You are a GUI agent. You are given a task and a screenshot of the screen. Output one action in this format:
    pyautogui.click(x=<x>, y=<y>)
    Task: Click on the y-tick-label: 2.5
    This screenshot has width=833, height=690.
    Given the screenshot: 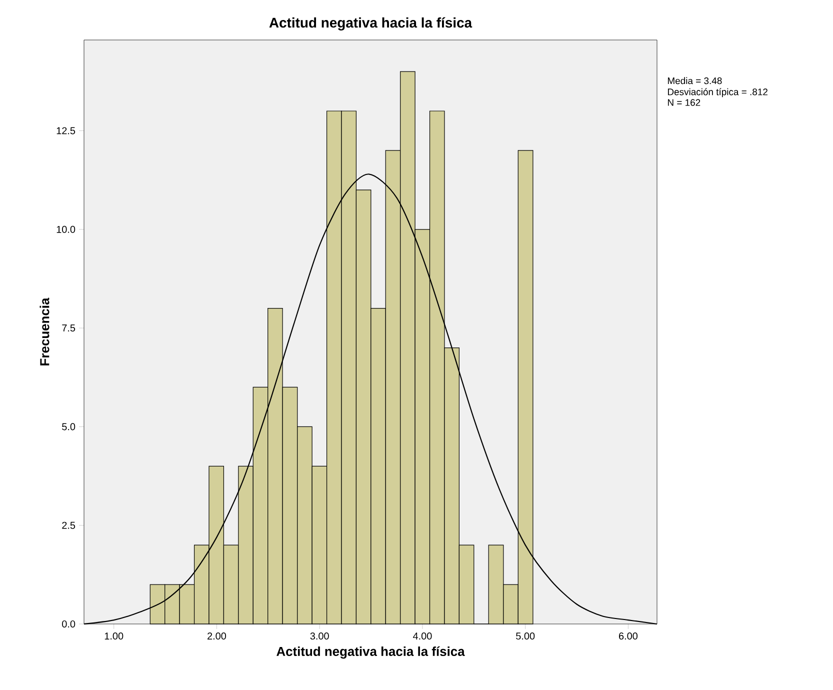 What is the action you would take?
    pyautogui.click(x=69, y=525)
    